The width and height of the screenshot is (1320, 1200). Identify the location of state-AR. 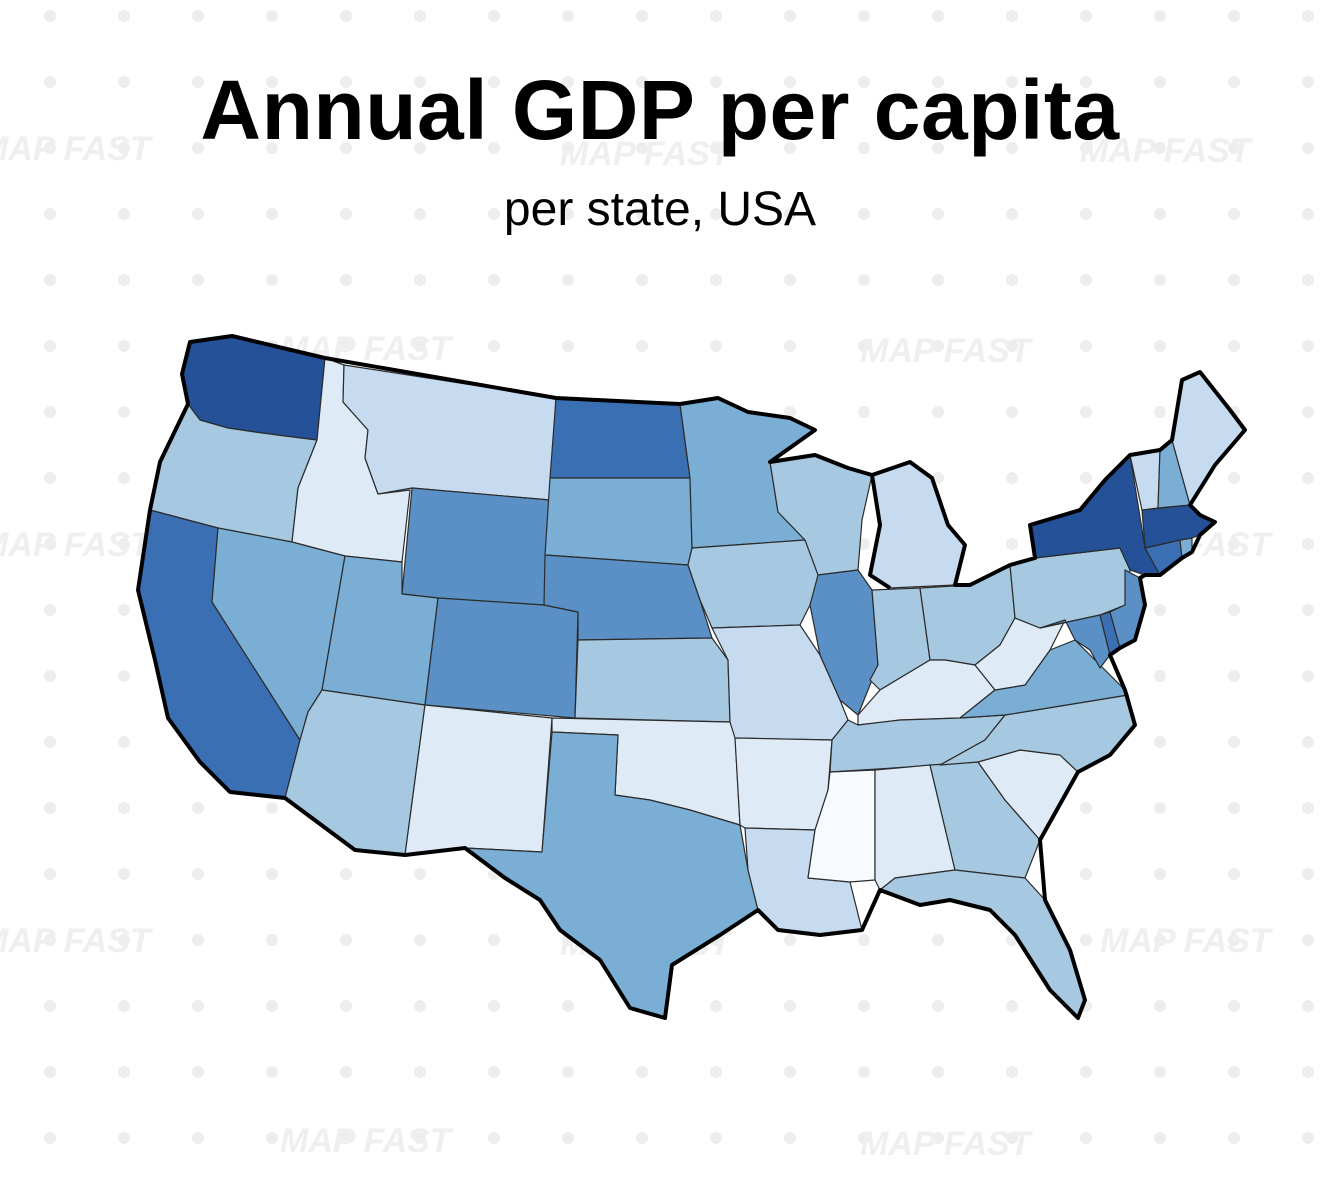
(783, 784).